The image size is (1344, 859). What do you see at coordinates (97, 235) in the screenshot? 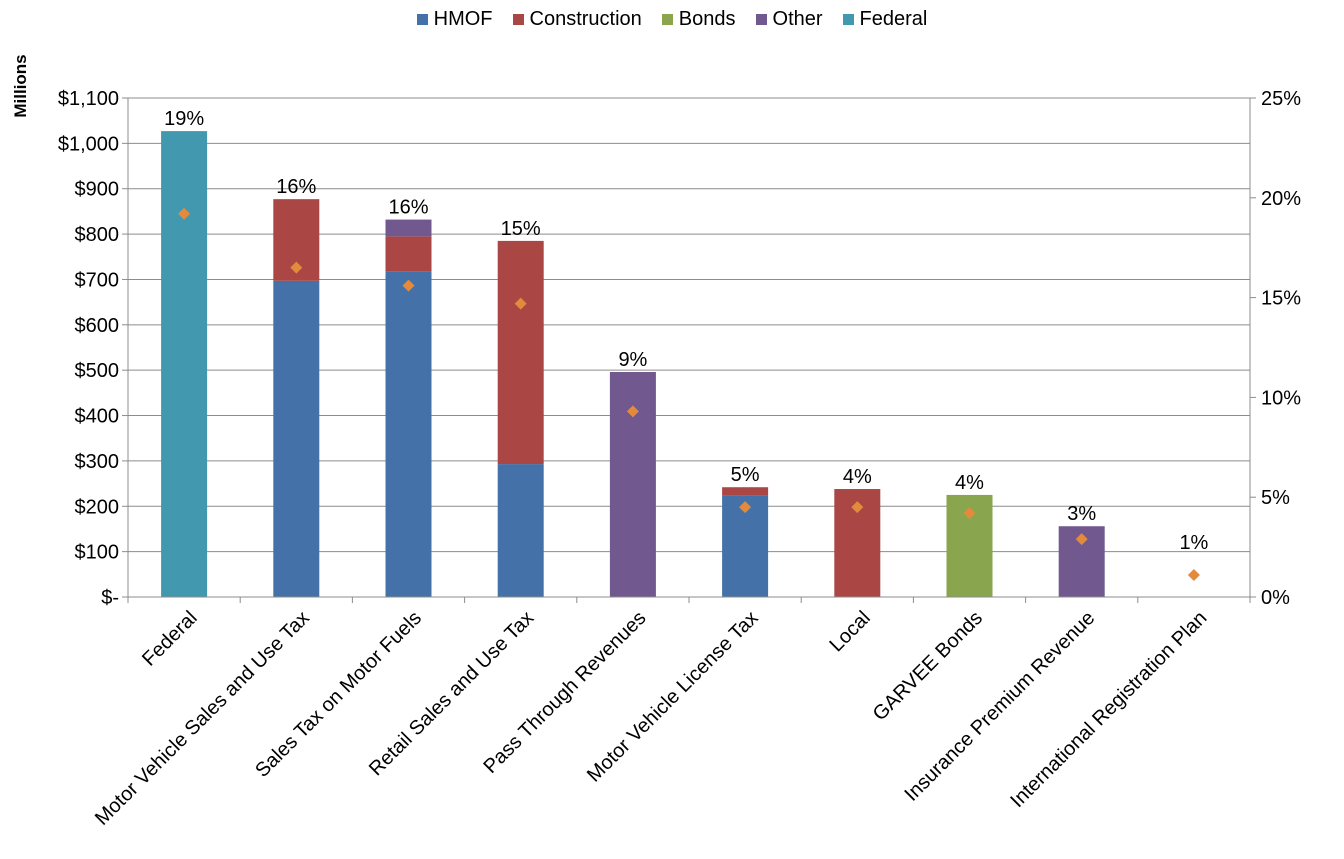
I see `y-tick-label: $800` at bounding box center [97, 235].